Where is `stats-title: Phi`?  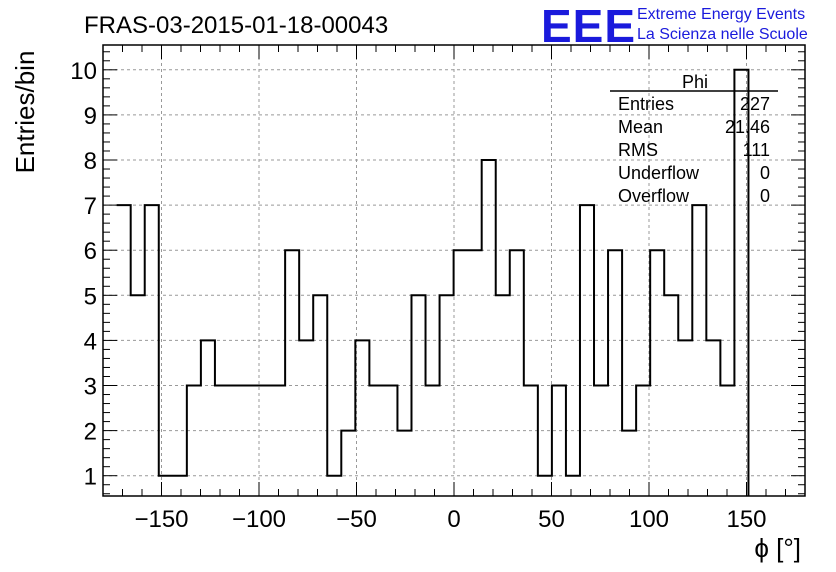 stats-title: Phi is located at coordinates (695, 82).